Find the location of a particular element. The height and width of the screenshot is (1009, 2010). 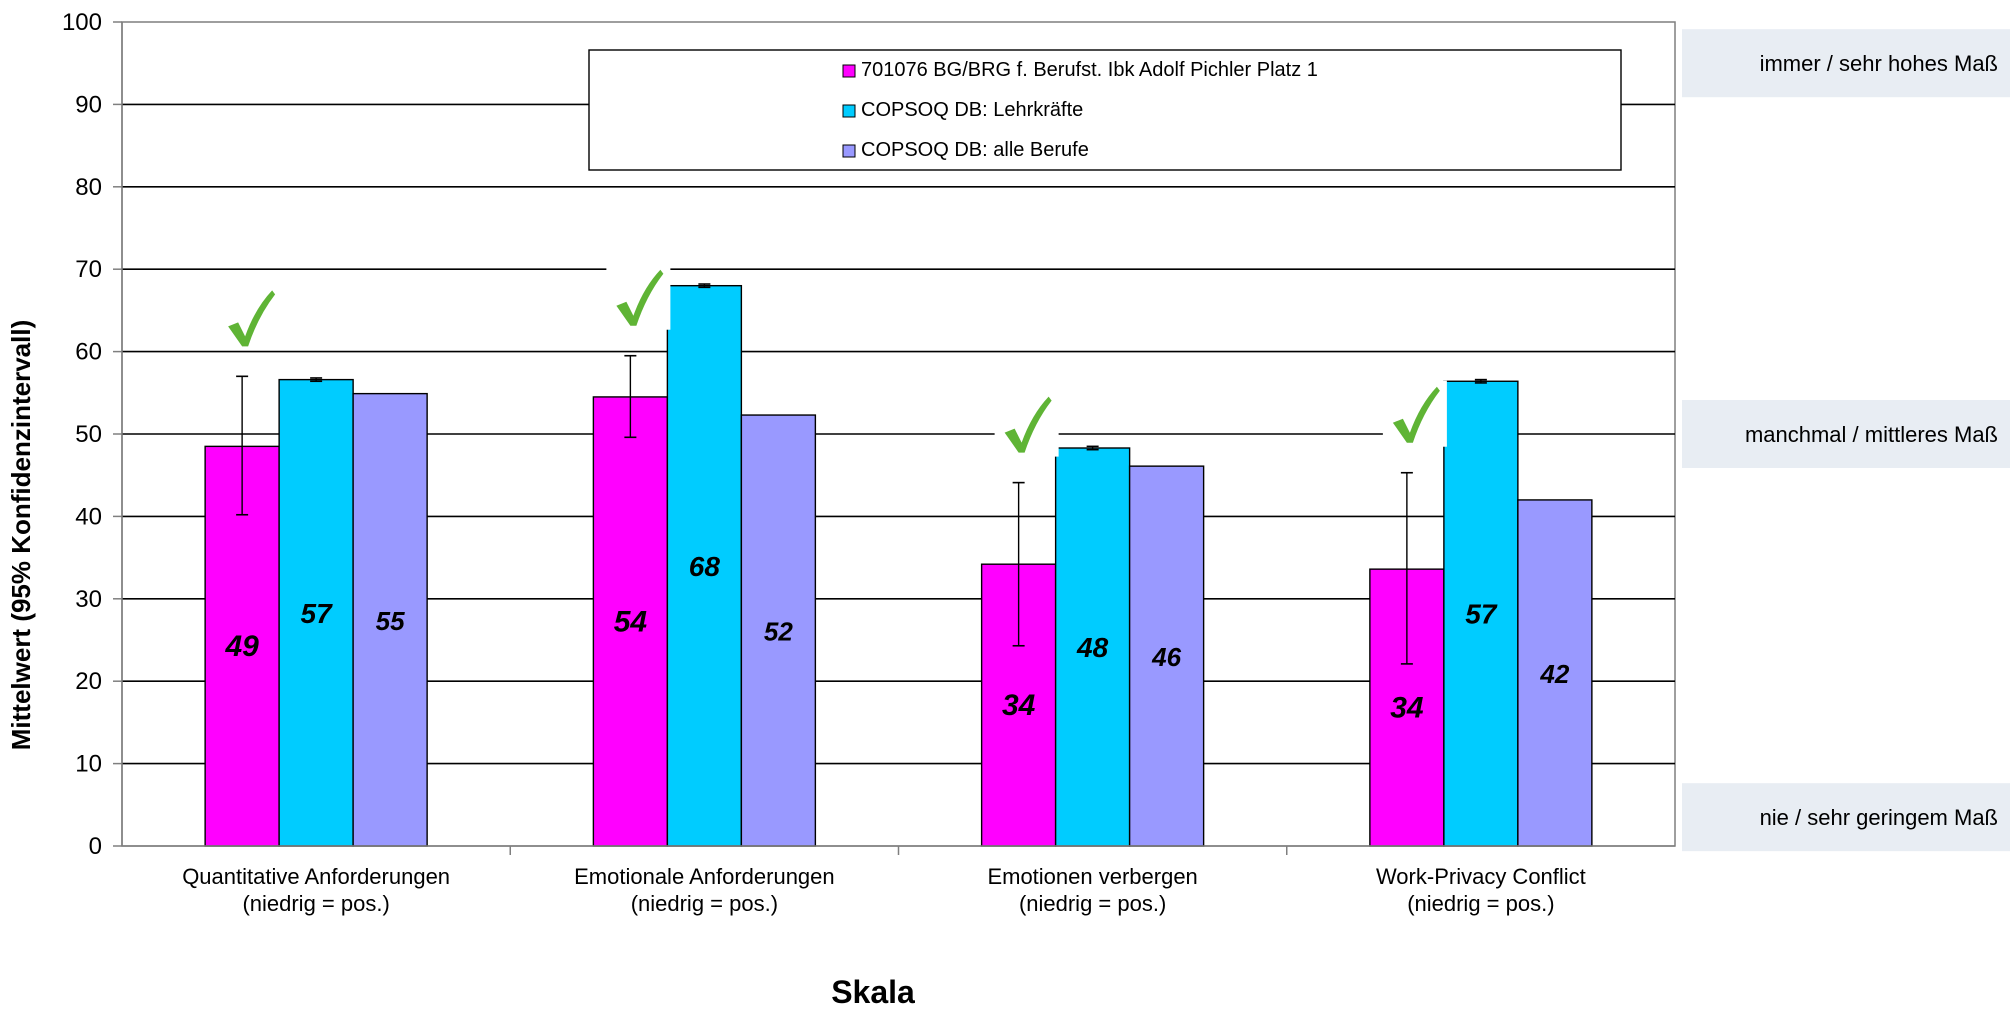

data-label: 55 is located at coordinates (390, 621).